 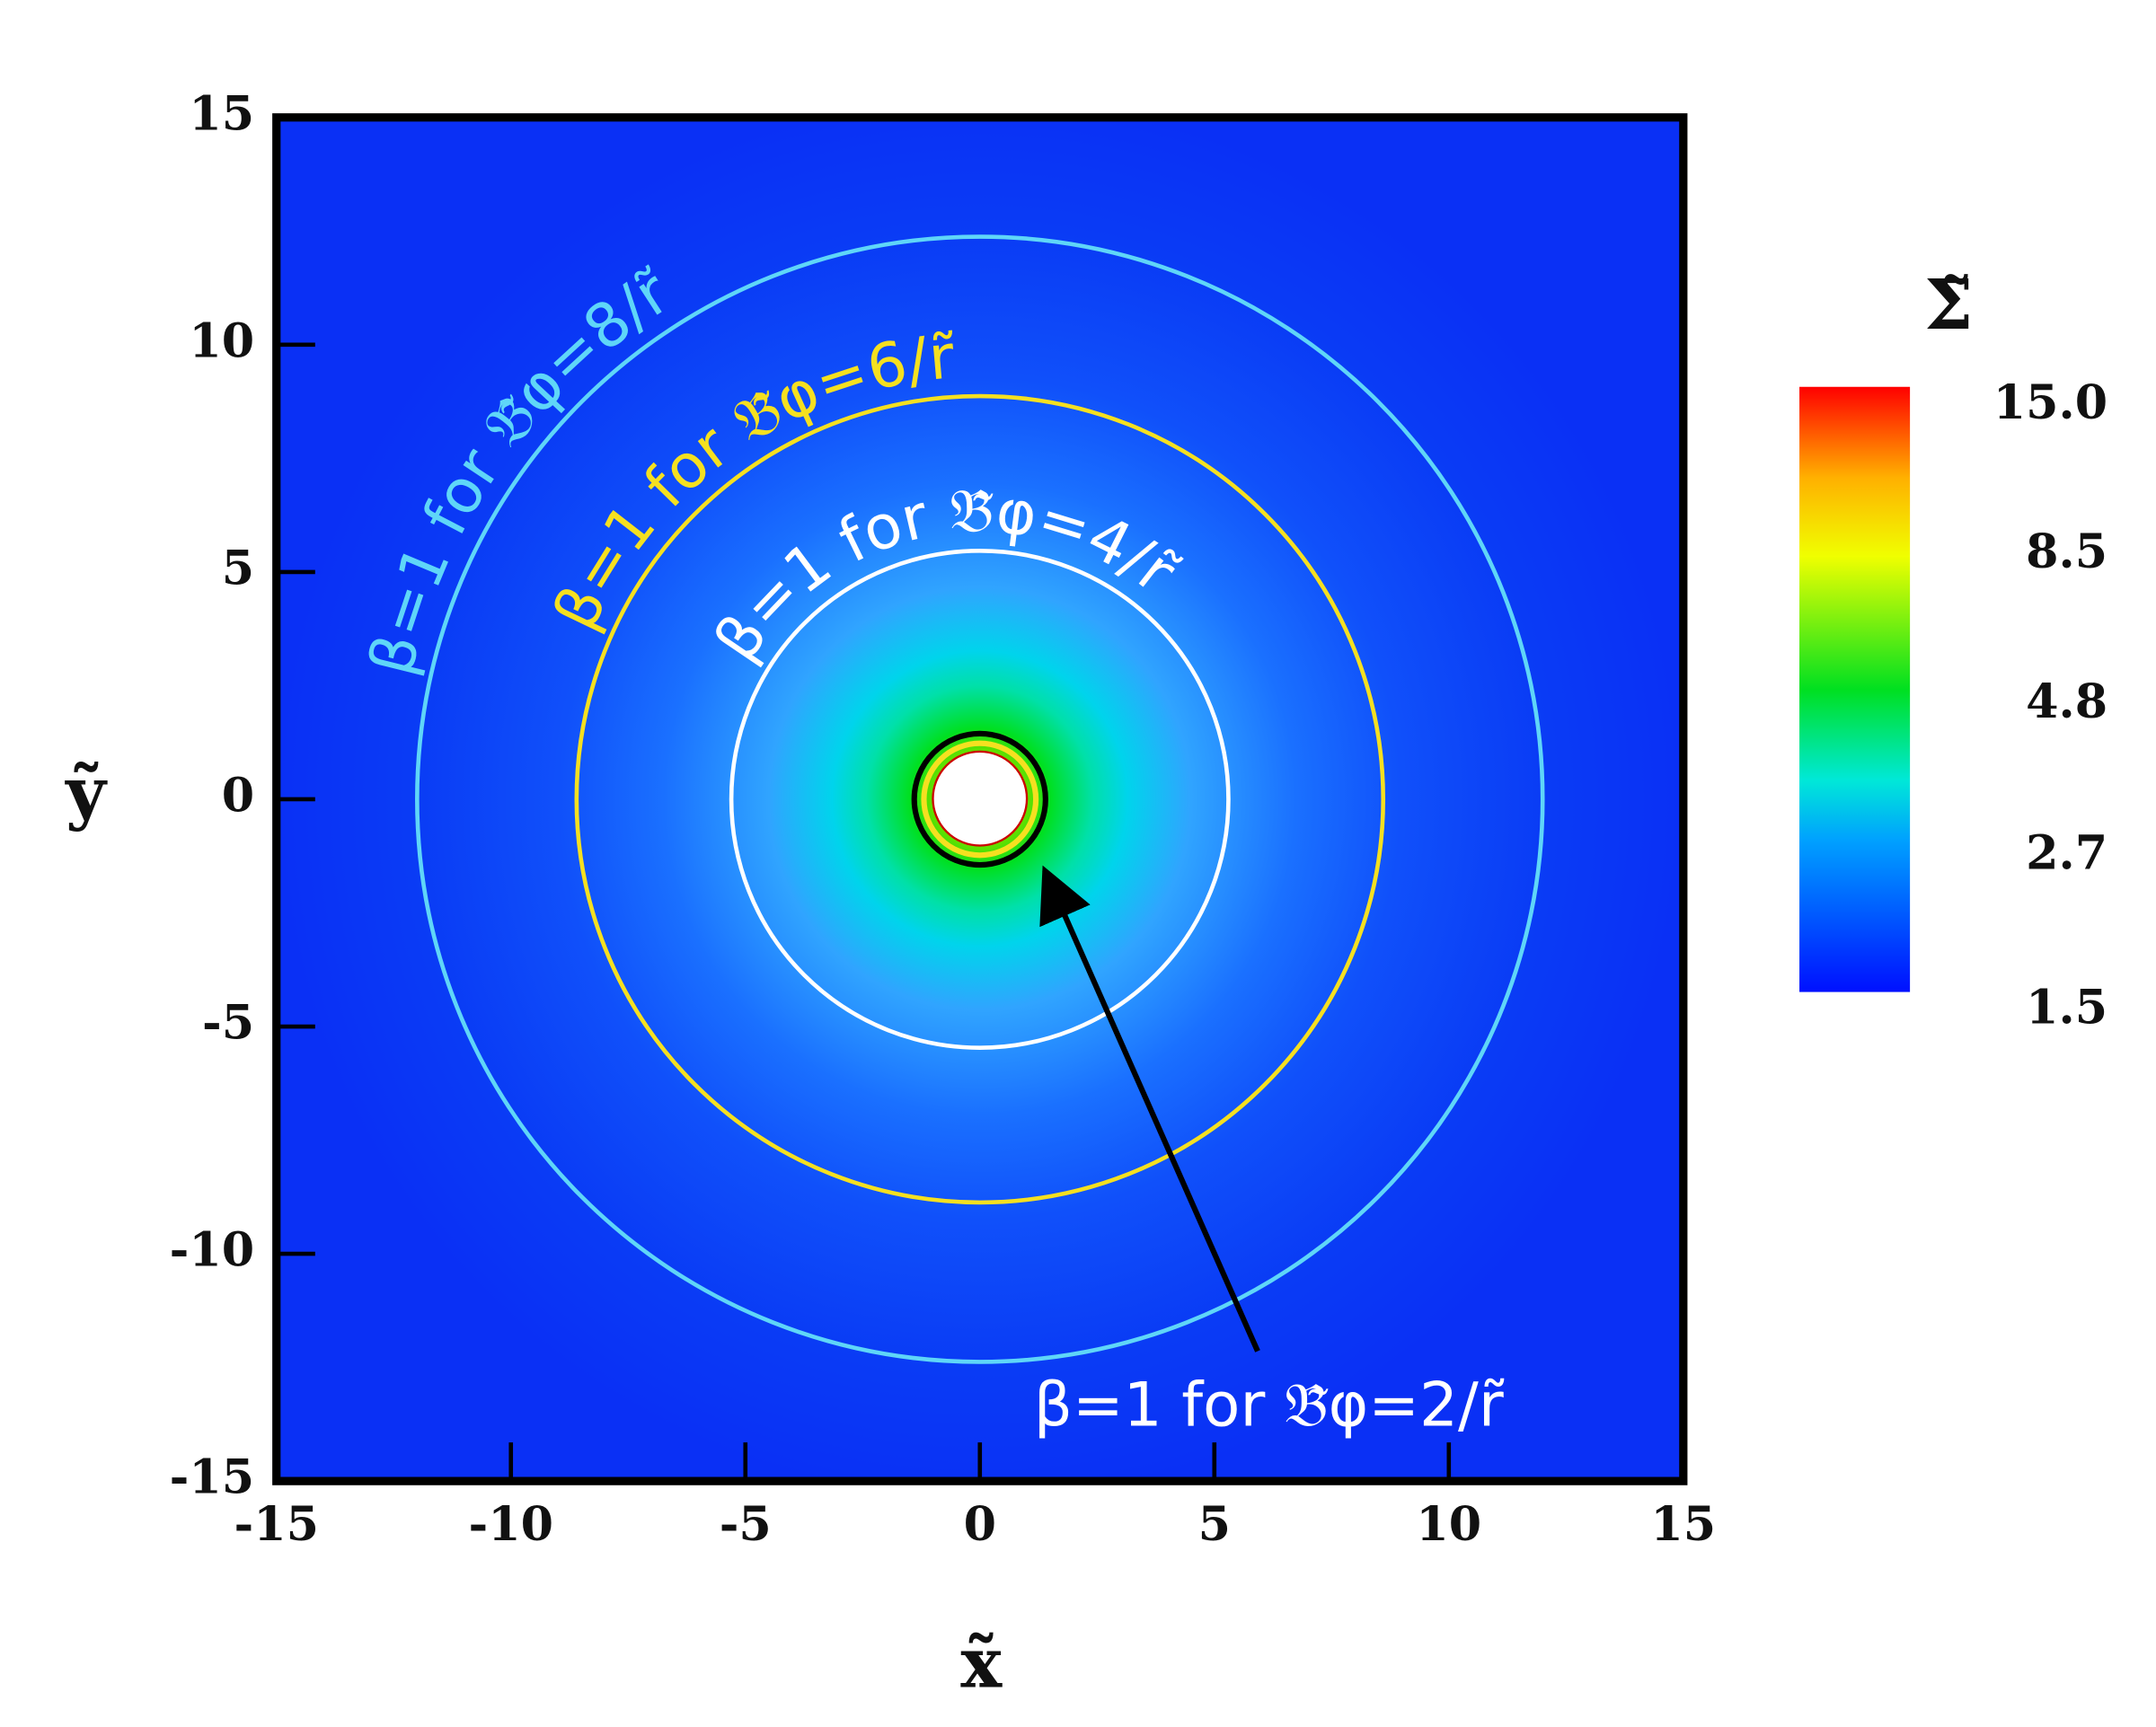 I want to click on contour, so click(x=980, y=799).